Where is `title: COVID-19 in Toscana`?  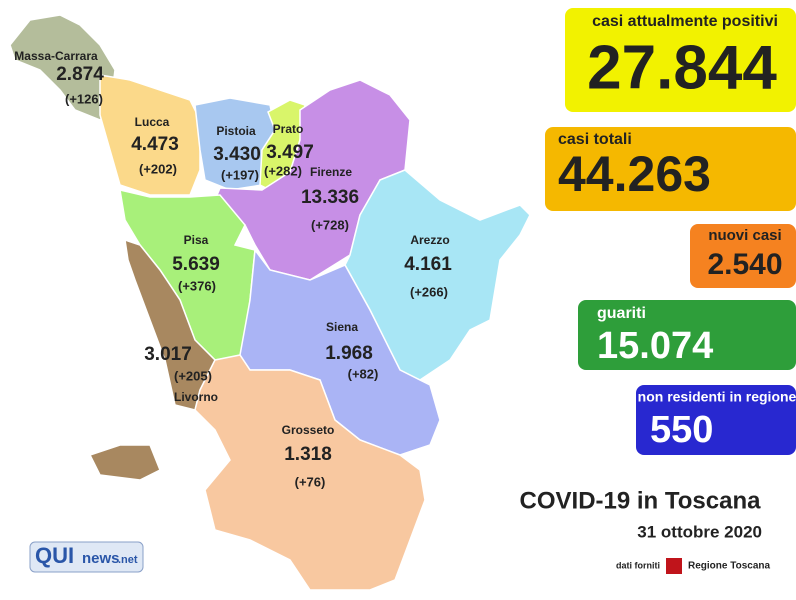
title: COVID-19 in Toscana is located at coordinates (641, 500).